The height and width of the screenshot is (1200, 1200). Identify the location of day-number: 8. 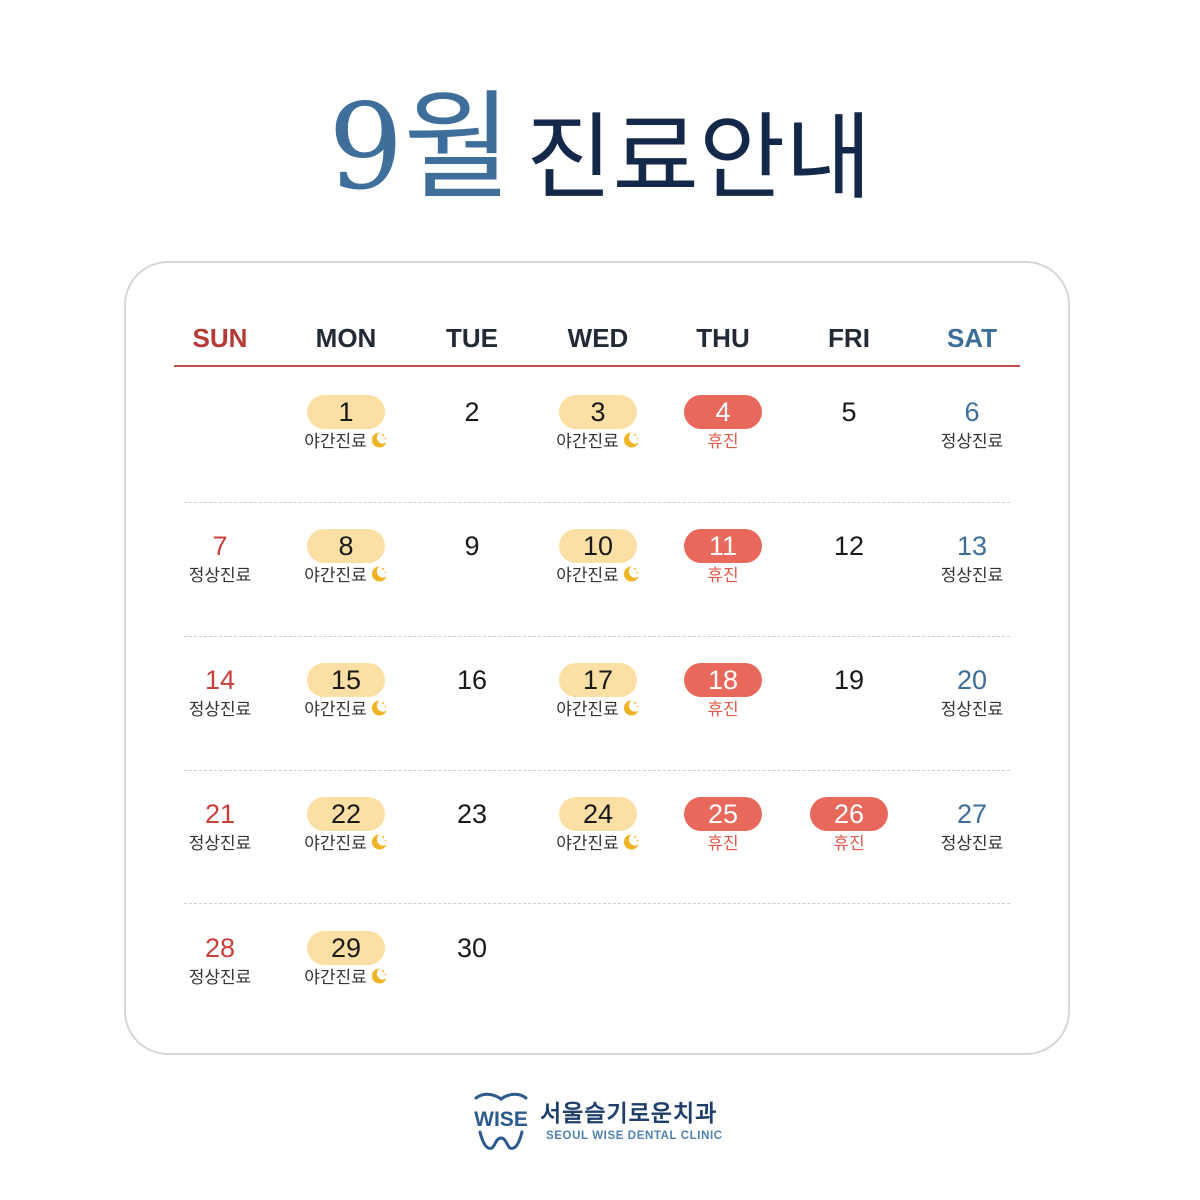
(346, 546).